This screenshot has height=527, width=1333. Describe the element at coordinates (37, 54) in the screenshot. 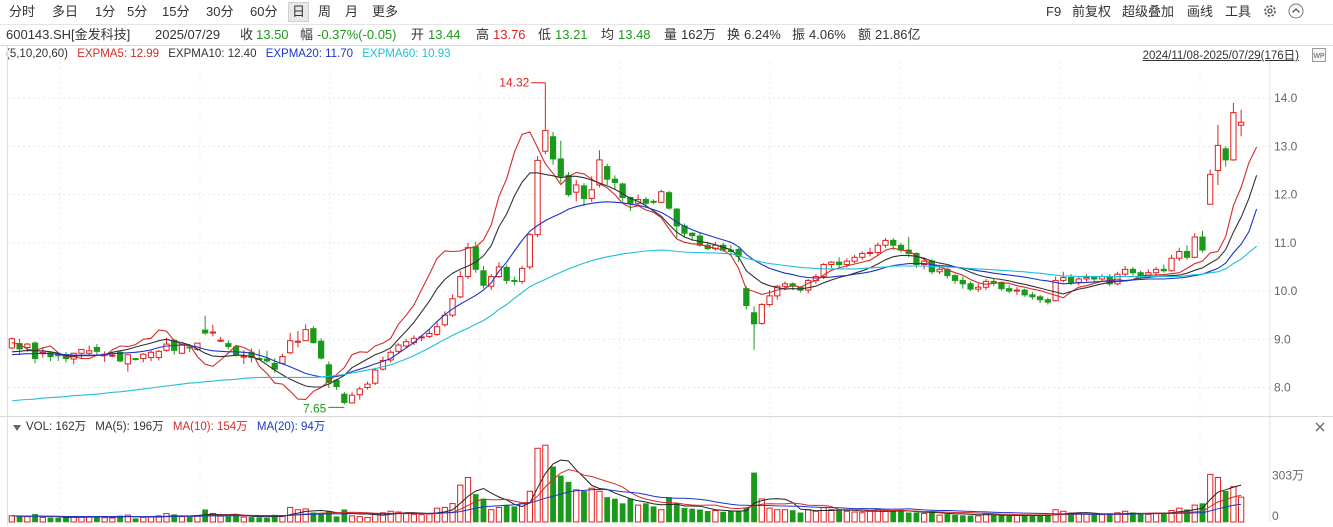

I see `ema-params: (5,10,20,60)` at that location.